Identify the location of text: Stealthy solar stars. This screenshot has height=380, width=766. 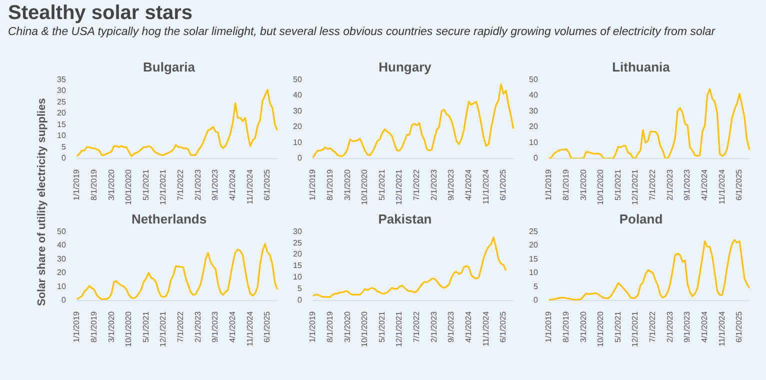
(101, 13).